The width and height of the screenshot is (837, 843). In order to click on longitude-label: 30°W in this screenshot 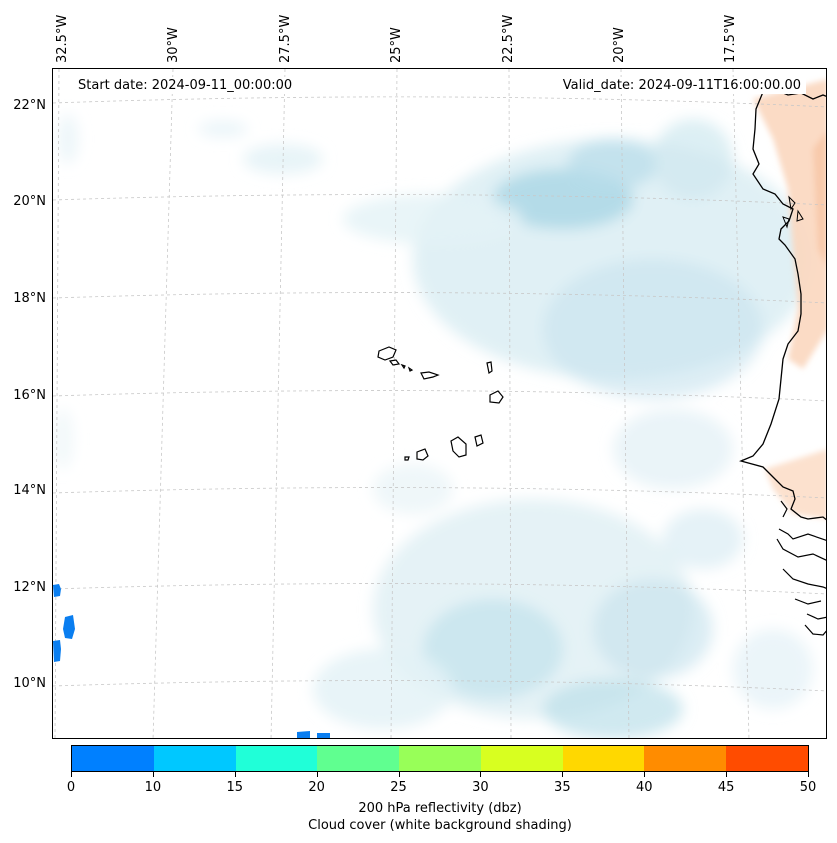, I will do `click(173, 45)`.